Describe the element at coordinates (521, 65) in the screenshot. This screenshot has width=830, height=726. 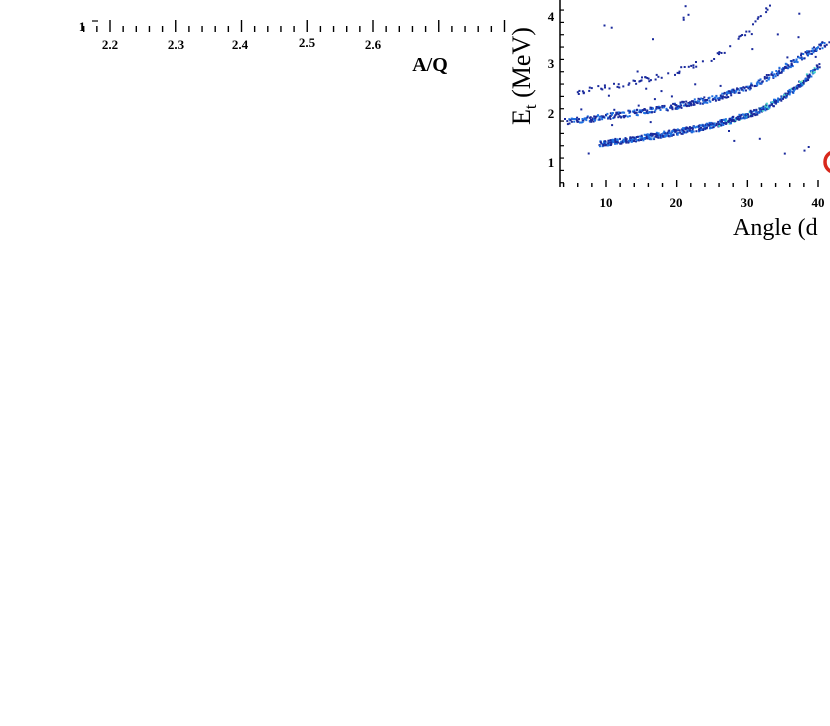
I see `right-y-axis-label-rest: (MeV)` at that location.